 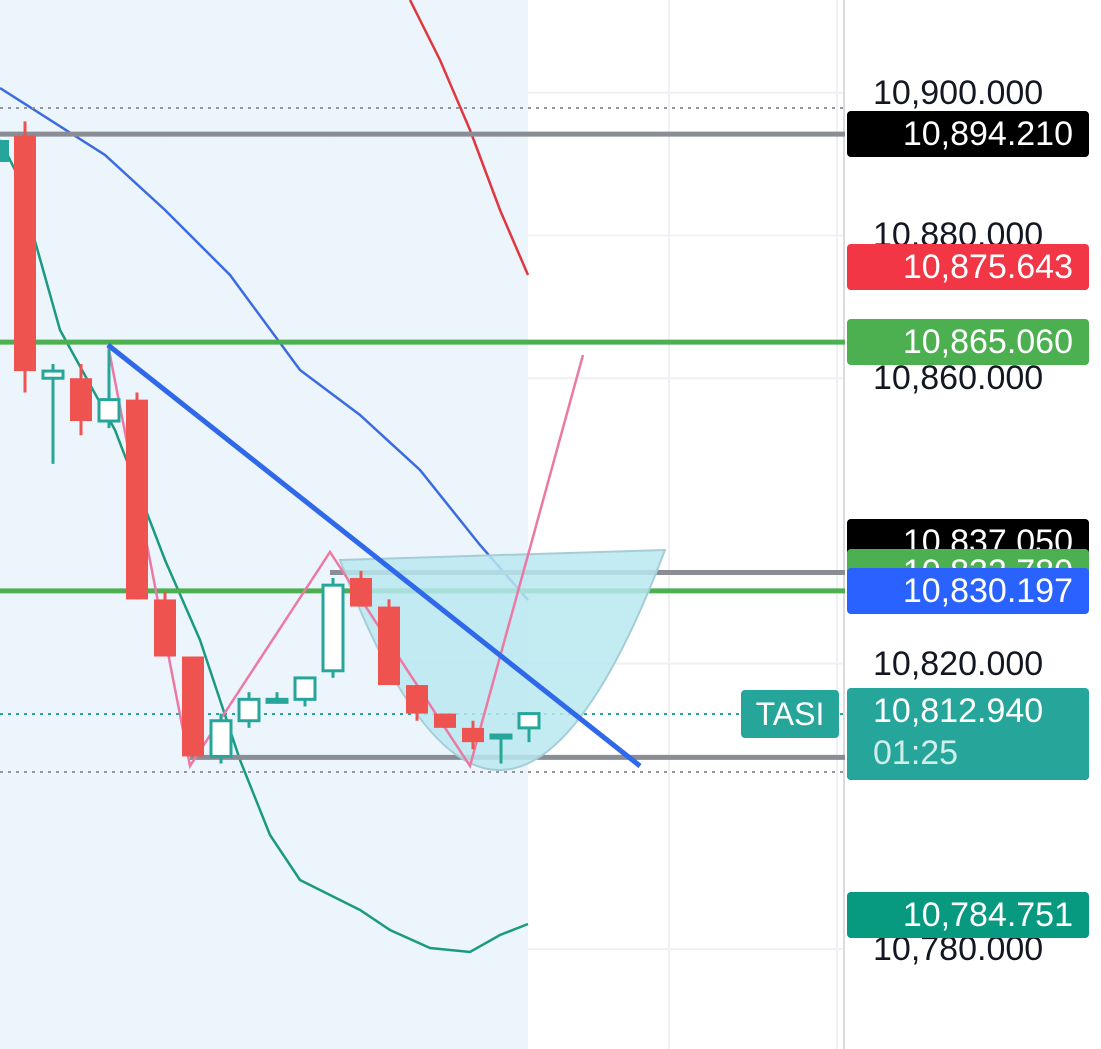 I want to click on price-tag: 10,830.197, so click(x=968, y=590).